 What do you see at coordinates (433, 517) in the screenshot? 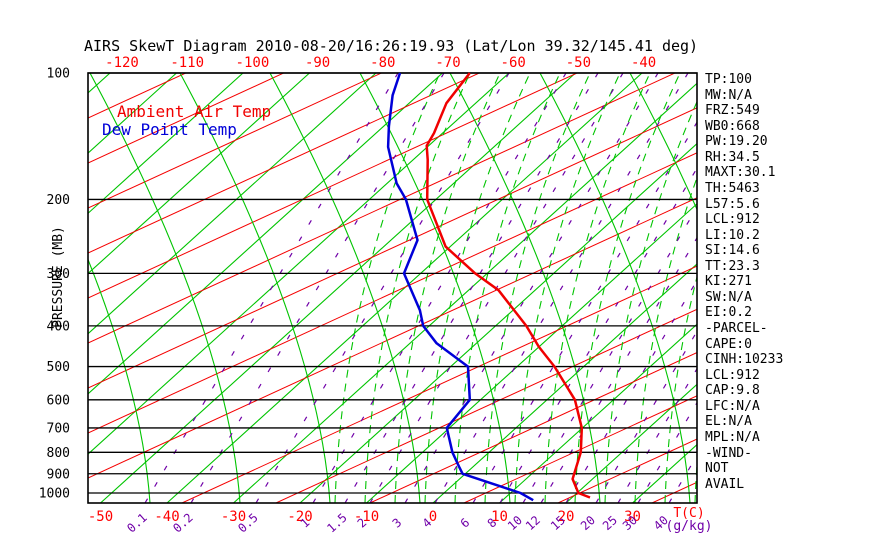
I see `bottom-axis-temp-label: 0` at bounding box center [433, 517].